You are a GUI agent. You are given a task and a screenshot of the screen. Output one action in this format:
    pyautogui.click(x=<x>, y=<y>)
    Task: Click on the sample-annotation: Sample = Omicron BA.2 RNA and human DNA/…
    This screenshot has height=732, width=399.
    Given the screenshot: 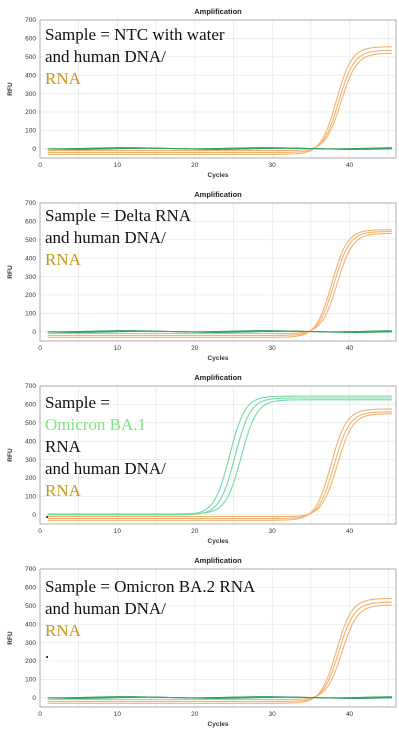 What is the action you would take?
    pyautogui.click(x=150, y=620)
    